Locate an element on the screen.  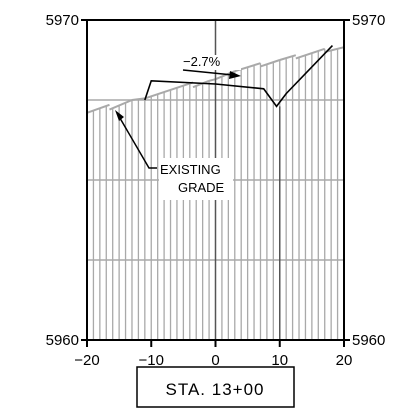
station-box: STA. 13+00 is located at coordinates (215, 387).